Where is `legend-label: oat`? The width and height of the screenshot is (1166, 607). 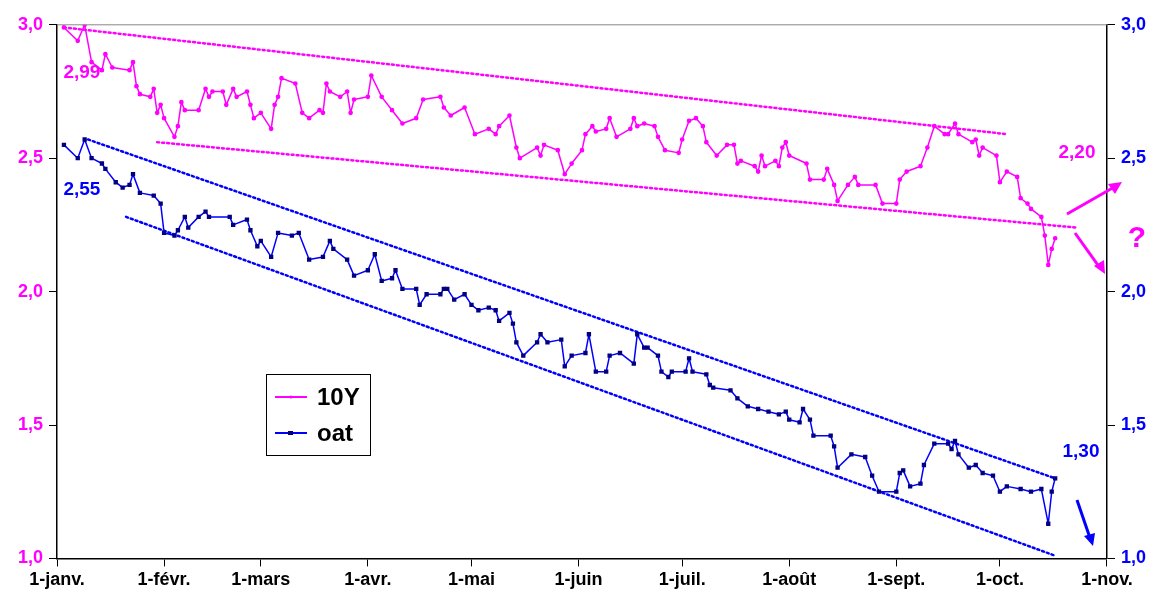
legend-label: oat is located at coordinates (335, 433).